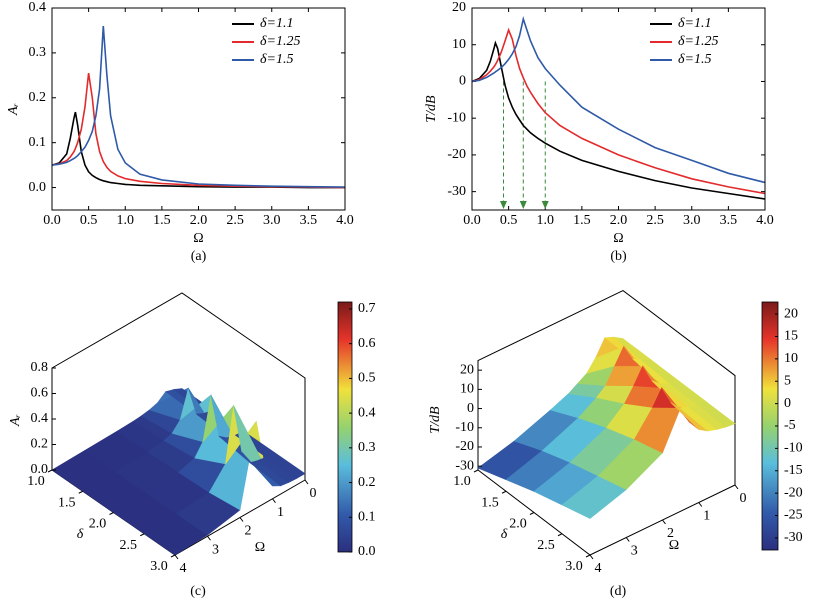 This screenshot has height=607, width=815. Describe the element at coordinates (40, 367) in the screenshot. I see `z-tick-label: 0.8` at that location.